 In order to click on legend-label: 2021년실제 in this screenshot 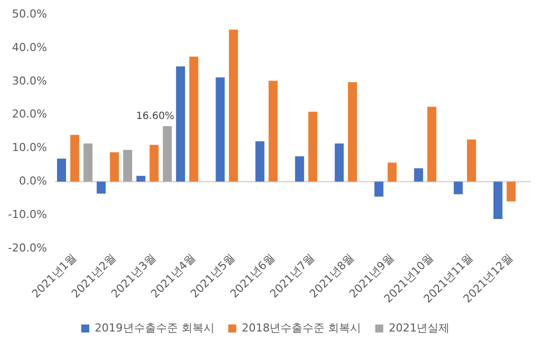, I will do `click(419, 327)`.